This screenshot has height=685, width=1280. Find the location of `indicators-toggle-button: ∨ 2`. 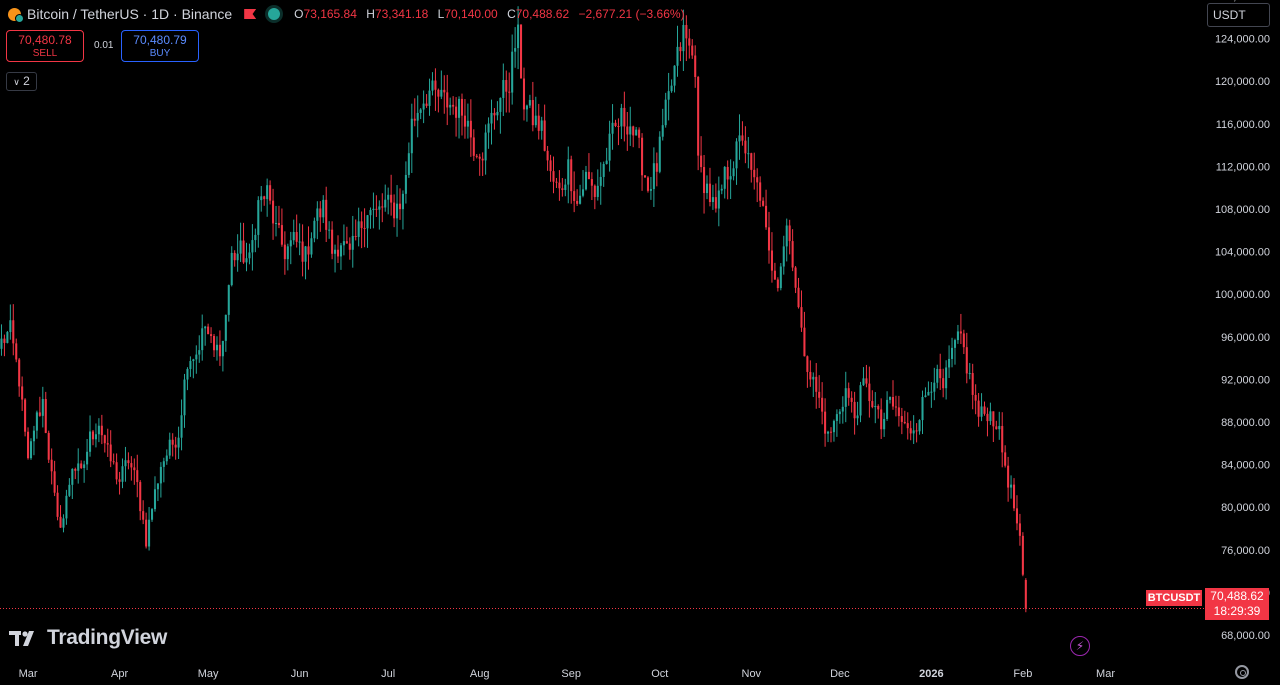

indicators-toggle-button: ∨ 2 is located at coordinates (21, 81).